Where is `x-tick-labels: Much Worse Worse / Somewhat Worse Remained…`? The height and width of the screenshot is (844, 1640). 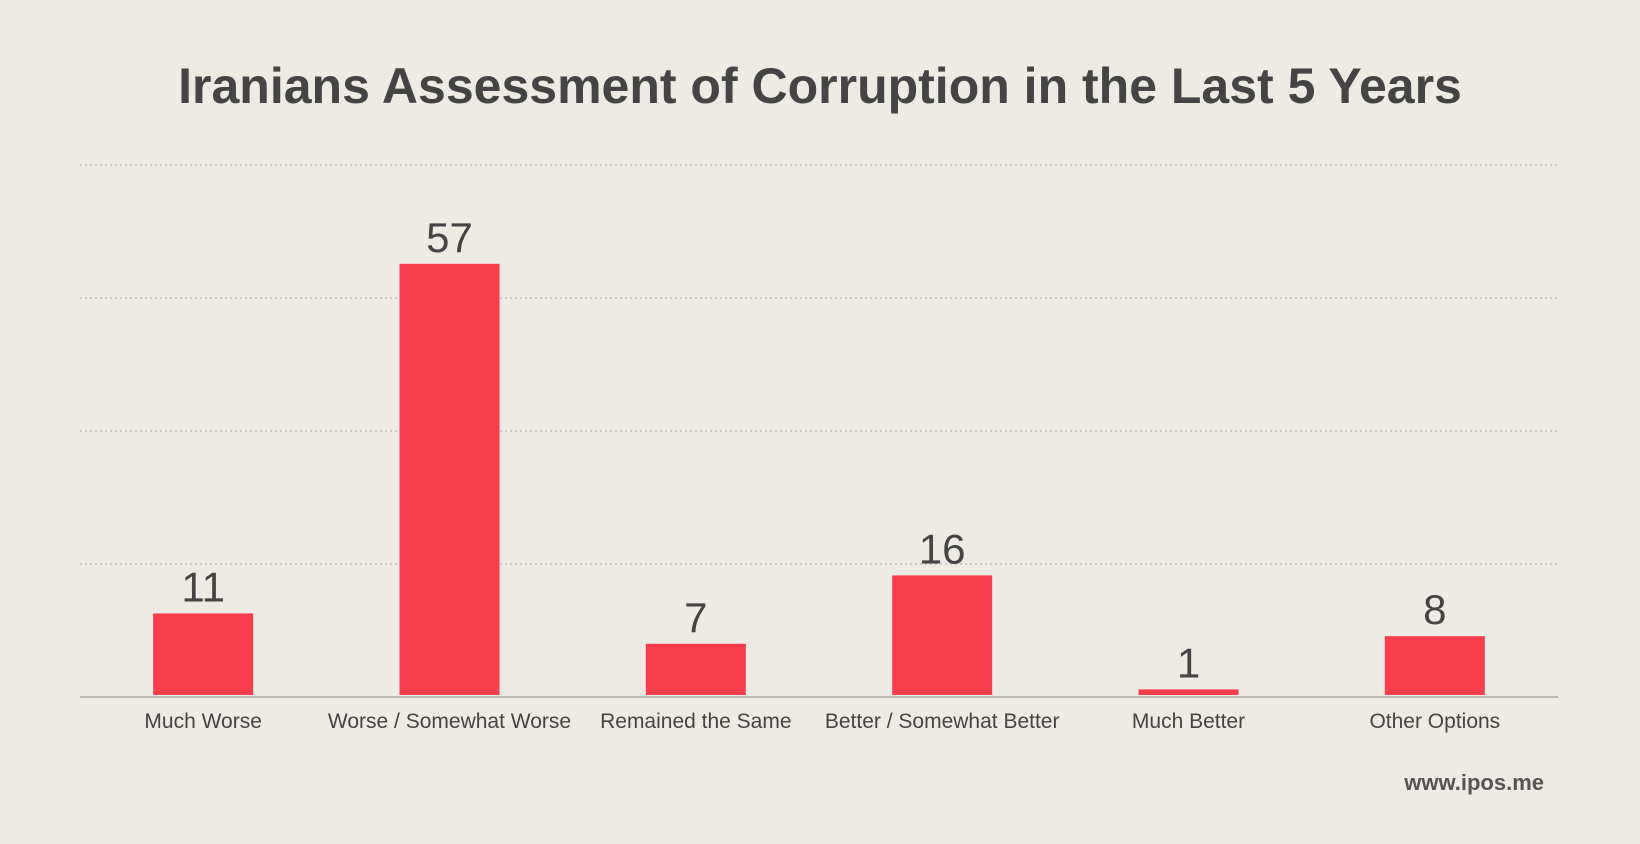
x-tick-labels: Much Worse Worse / Somewhat Worse Remained… is located at coordinates (822, 721).